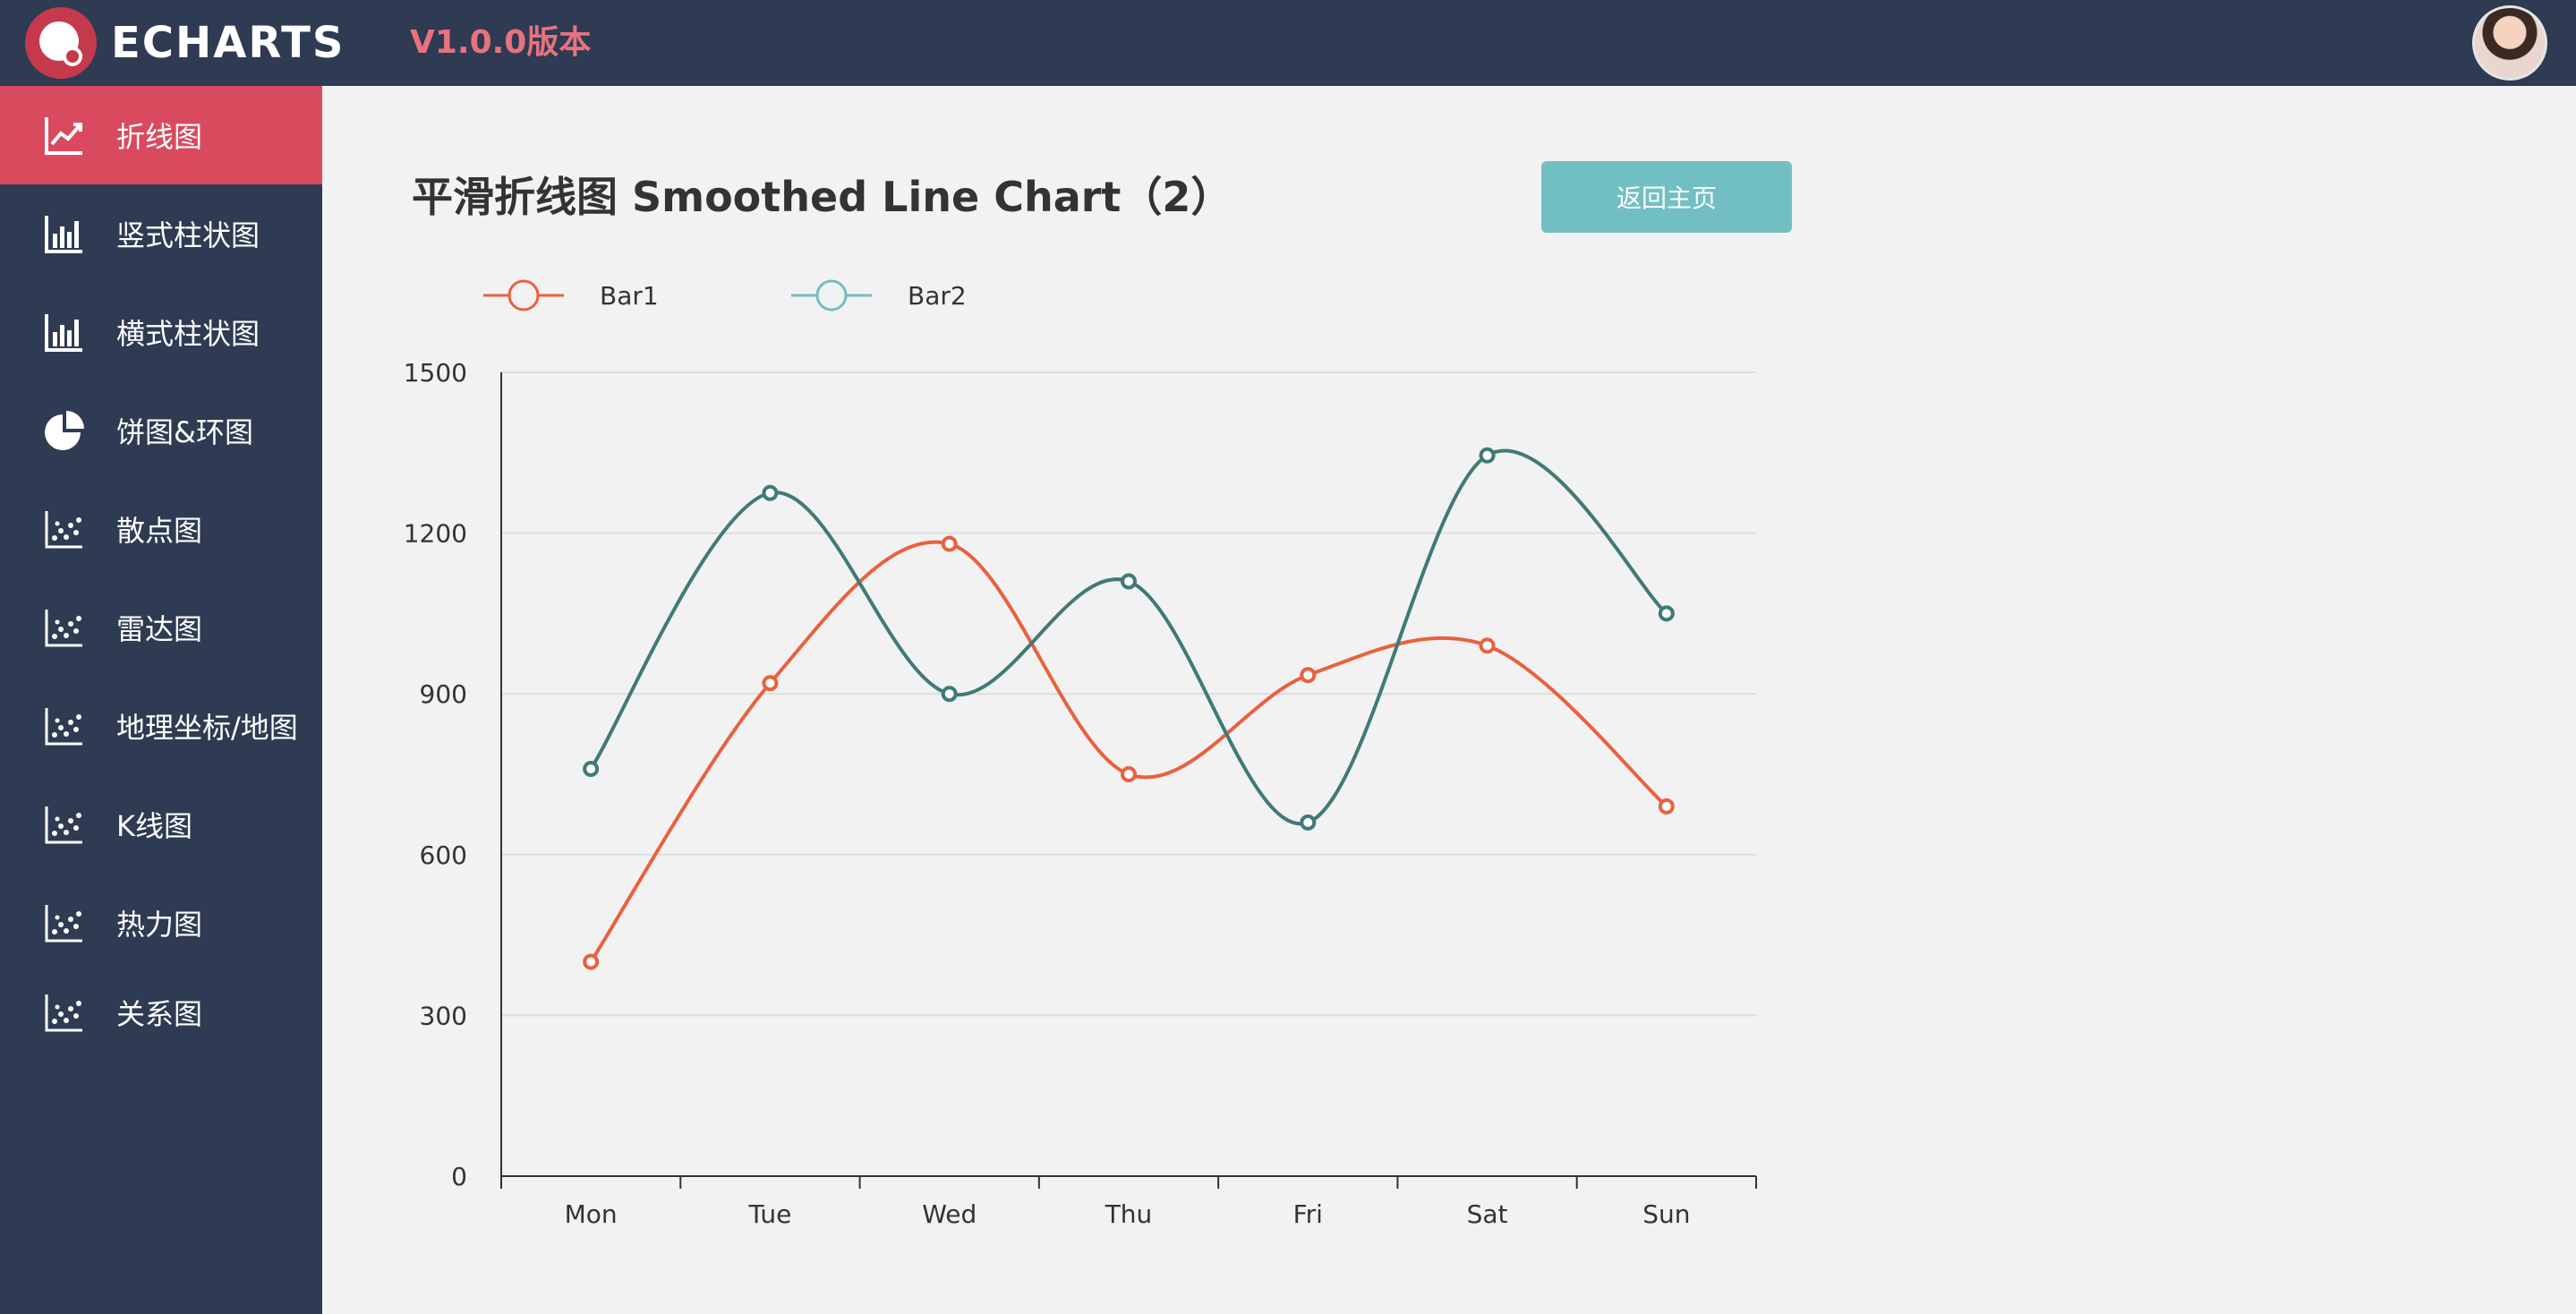  I want to click on sidebar-item-7: K线图, so click(161, 824).